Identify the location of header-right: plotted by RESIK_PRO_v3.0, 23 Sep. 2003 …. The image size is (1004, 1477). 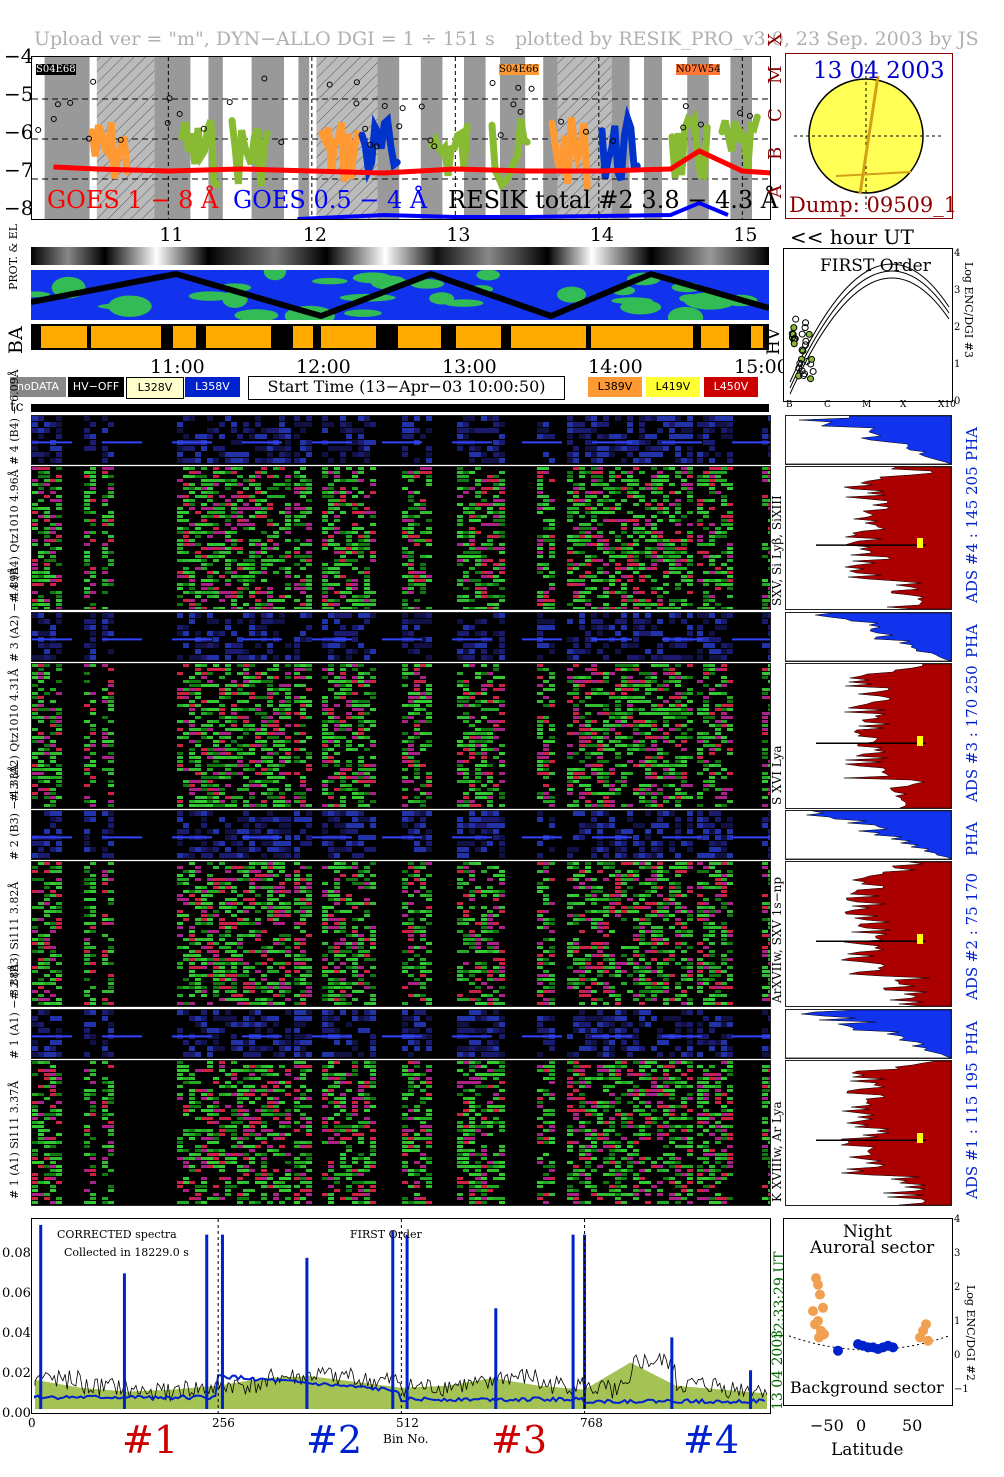
(747, 39).